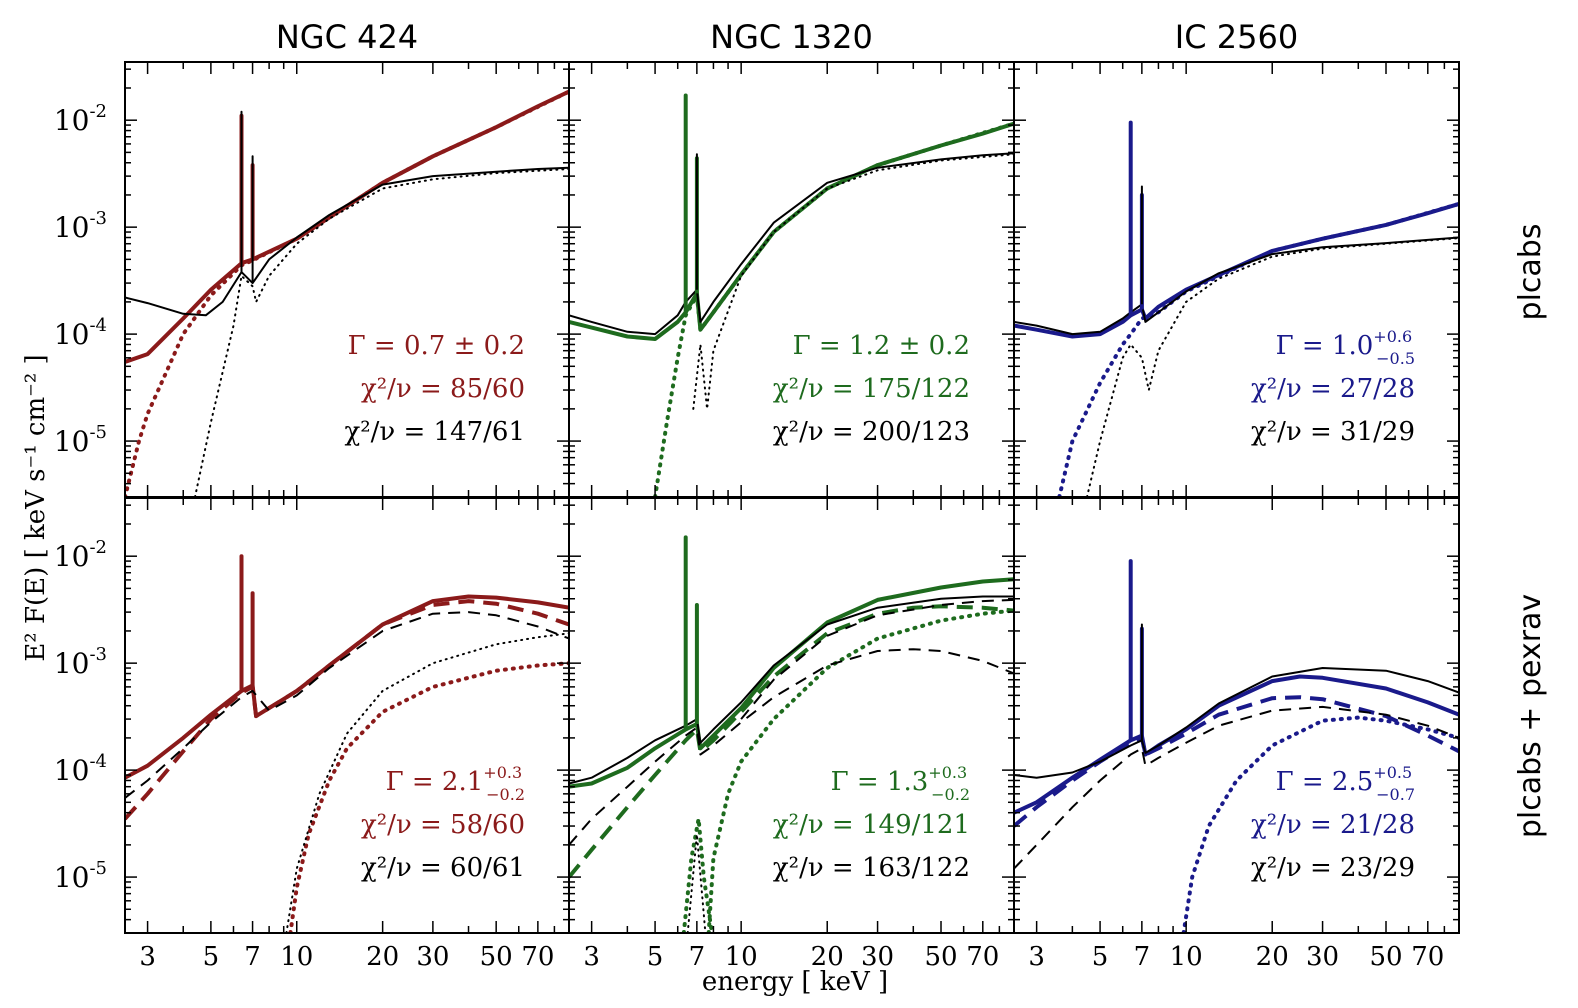 The height and width of the screenshot is (1008, 1578). I want to click on fit-annotation: Γ = 1.0+0.6 −0.5, so click(1345, 347).